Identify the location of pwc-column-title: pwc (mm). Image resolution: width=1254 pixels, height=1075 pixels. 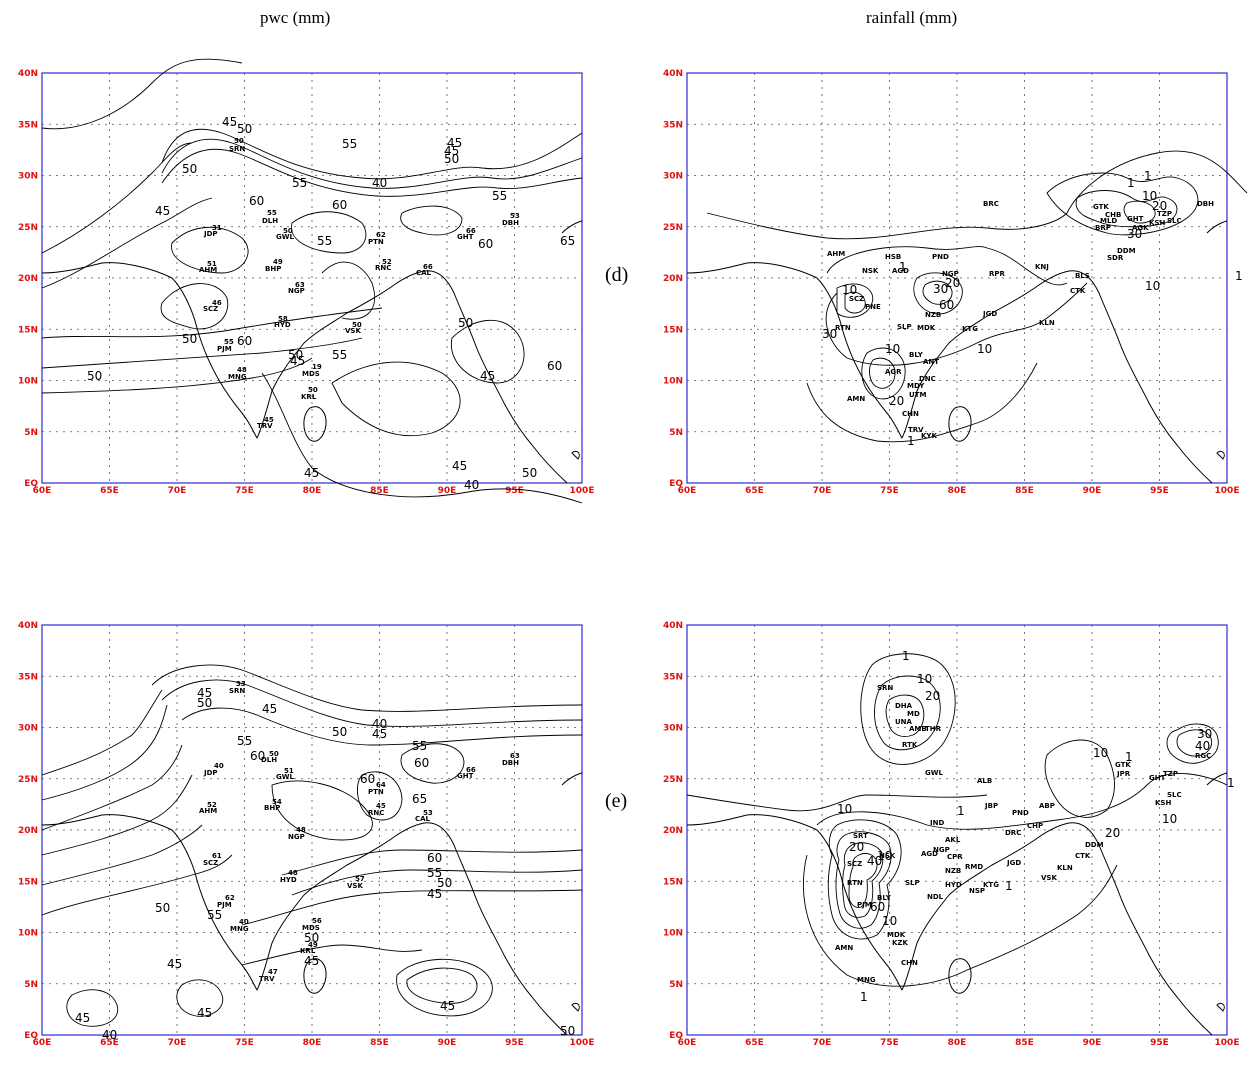
(295, 17).